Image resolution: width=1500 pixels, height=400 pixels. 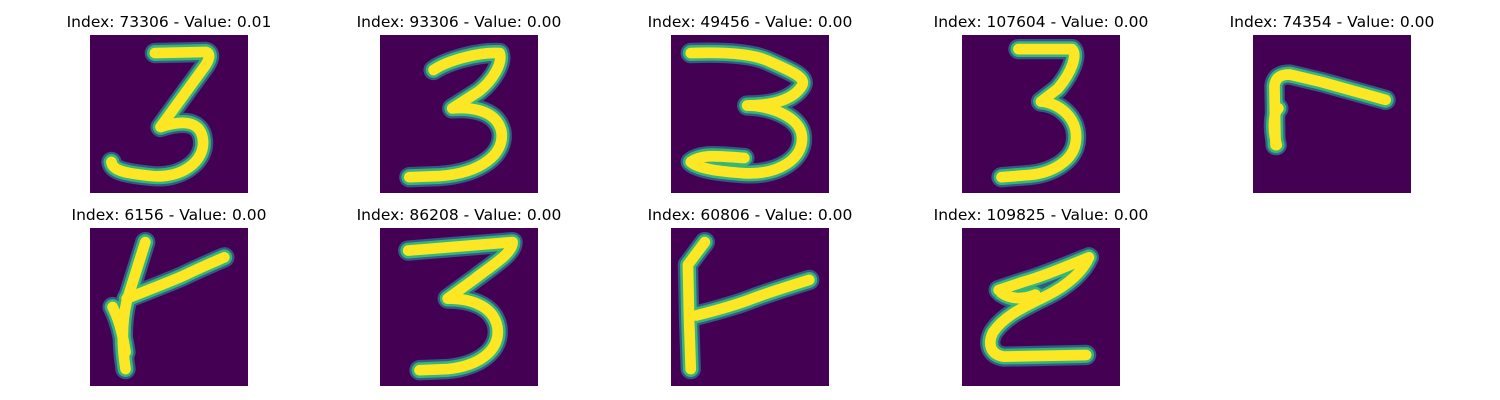 What do you see at coordinates (459, 22) in the screenshot?
I see `panel-title: Index: 93306 - Value: 0.00` at bounding box center [459, 22].